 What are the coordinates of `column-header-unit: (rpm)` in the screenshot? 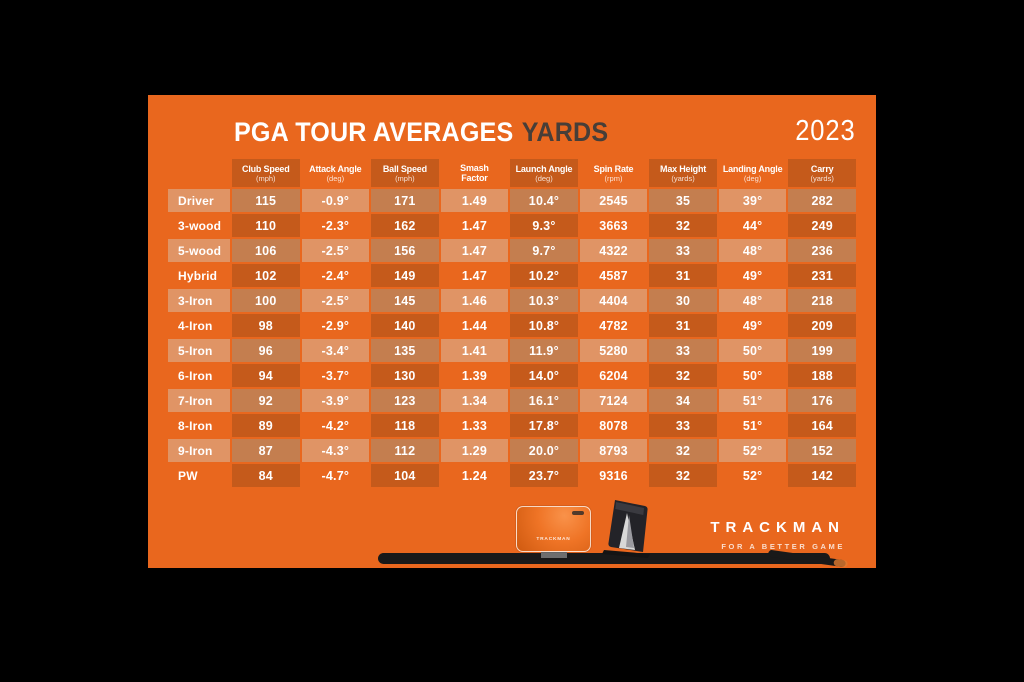 It's located at (613, 178).